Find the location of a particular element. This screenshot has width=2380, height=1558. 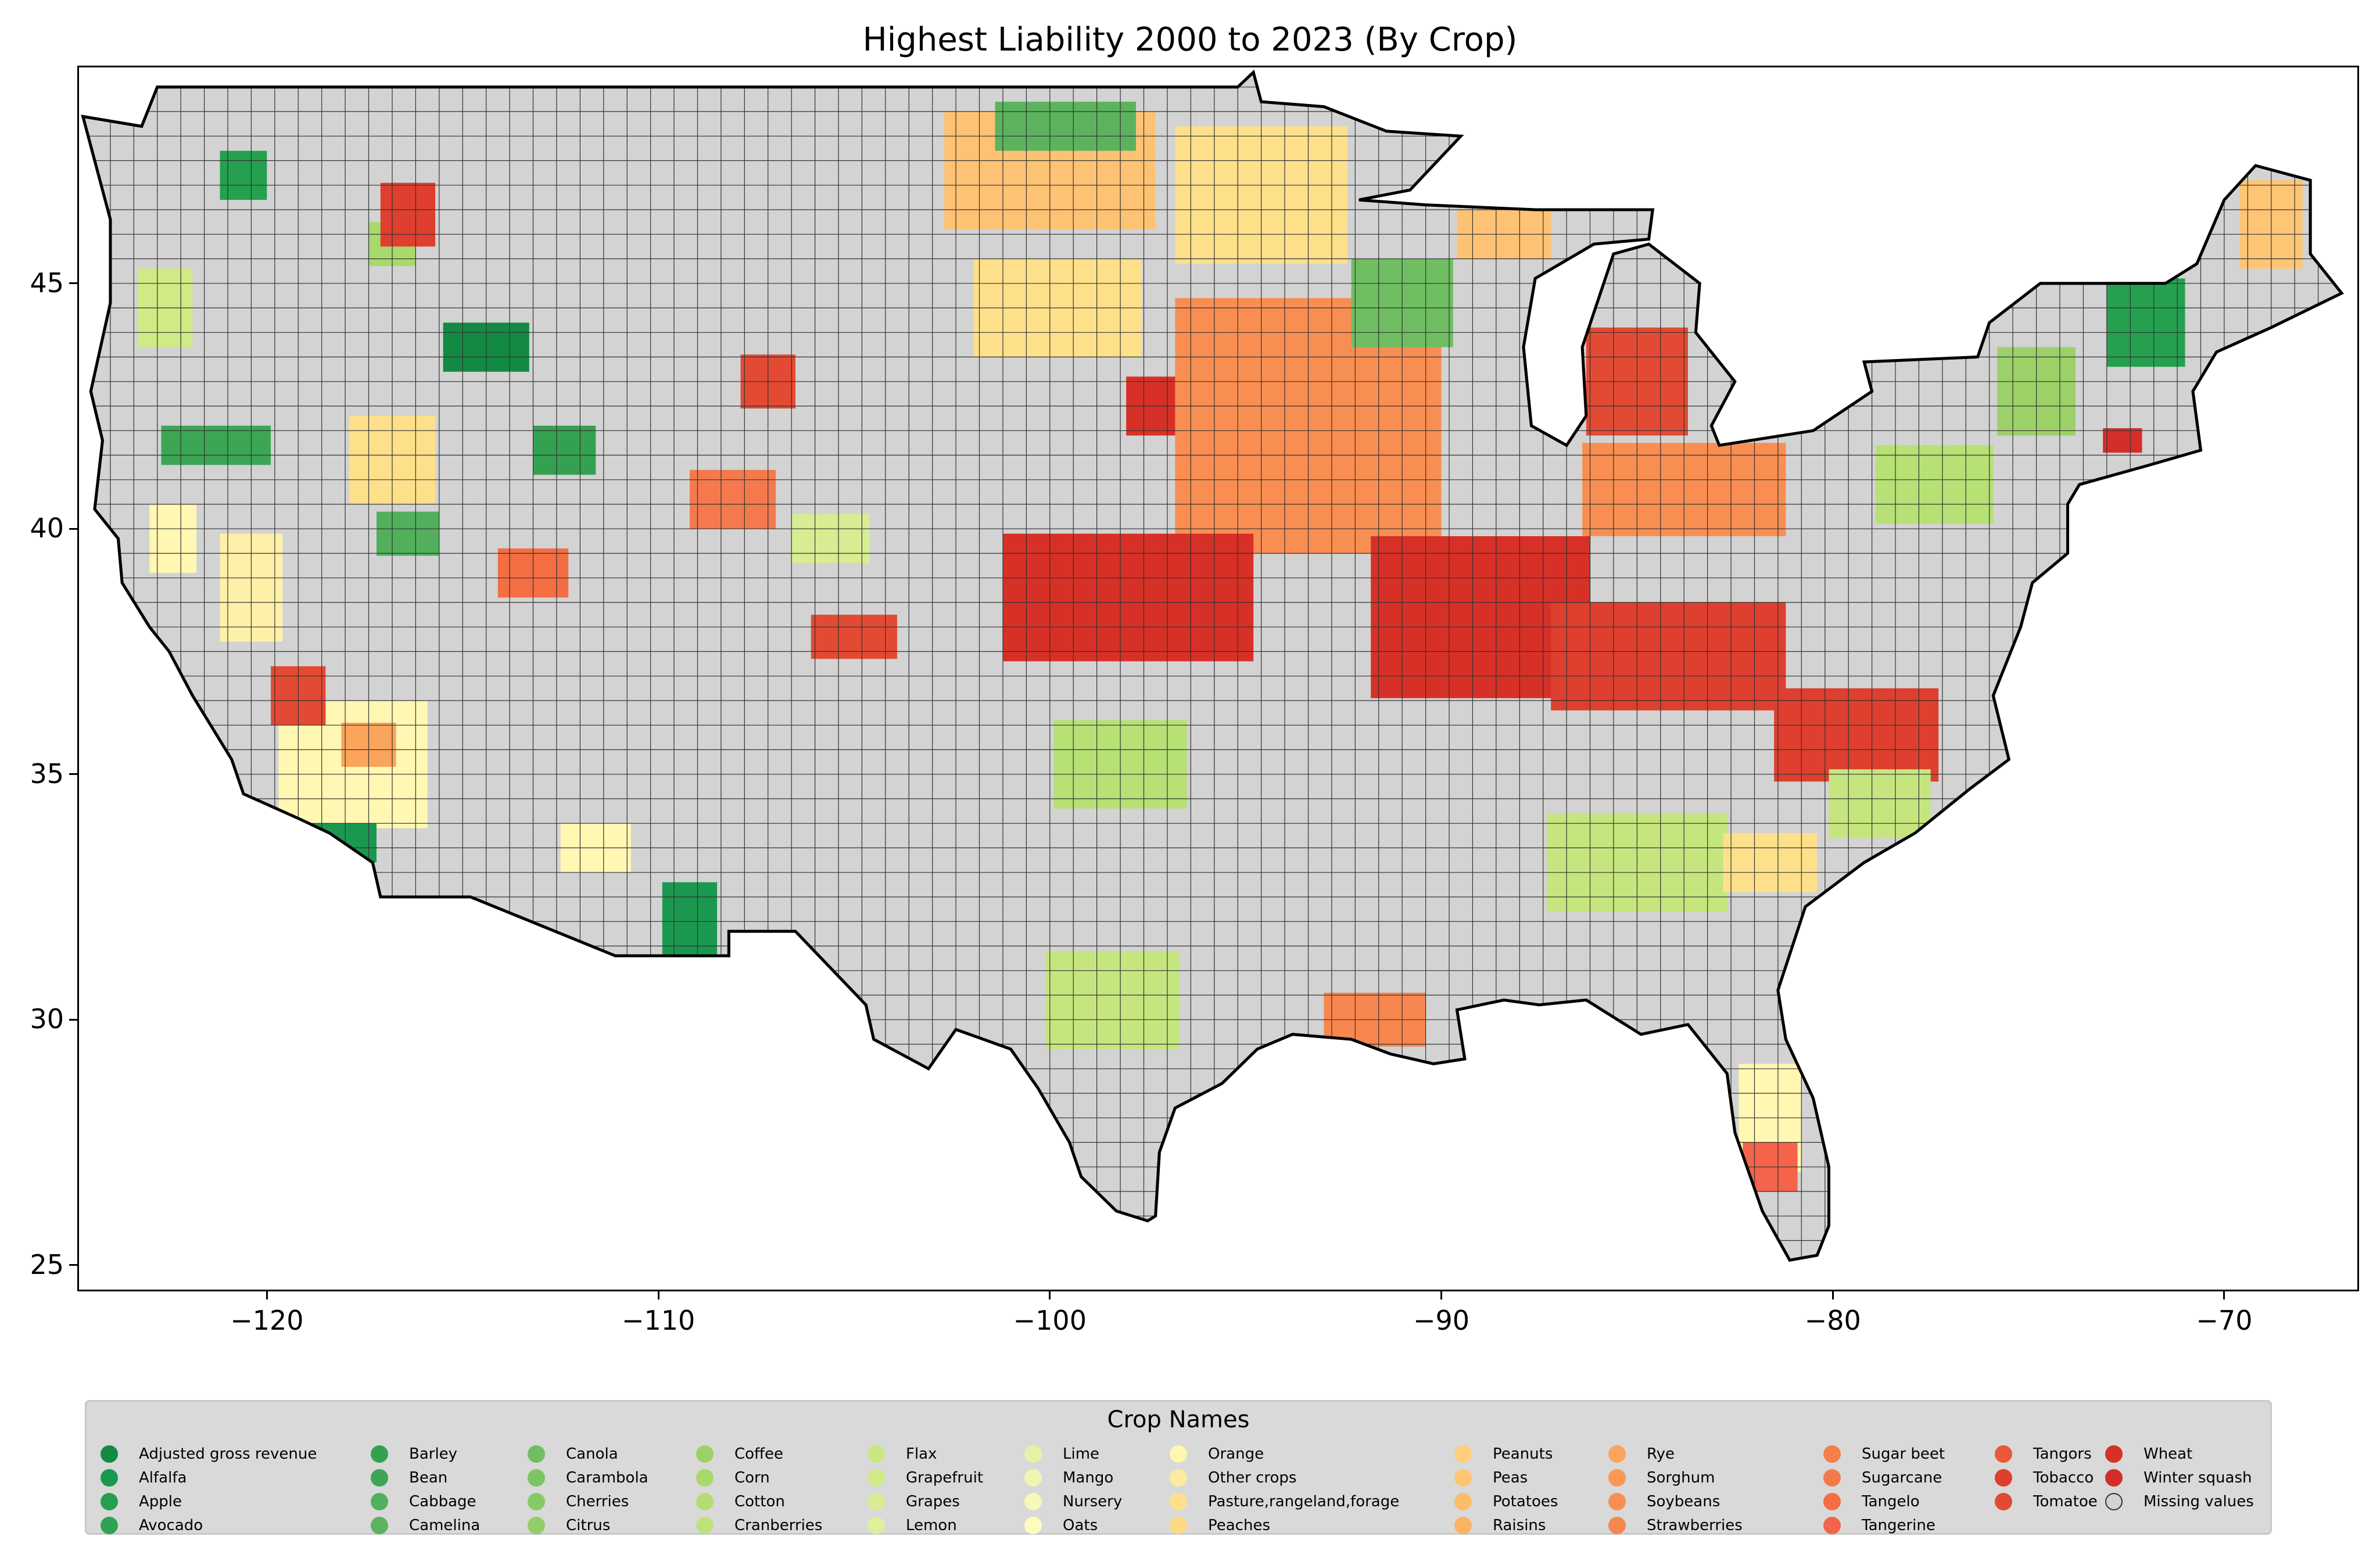

legend-item: Cotton is located at coordinates (740, 1501).